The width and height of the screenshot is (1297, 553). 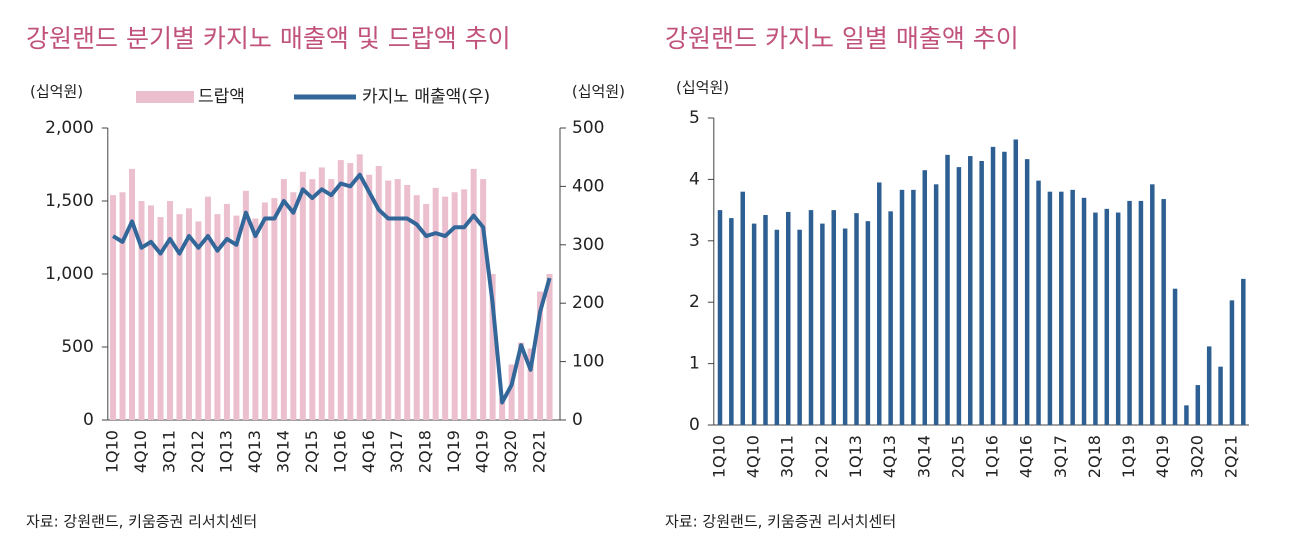 What do you see at coordinates (694, 302) in the screenshot?
I see `y-tick-label: 2` at bounding box center [694, 302].